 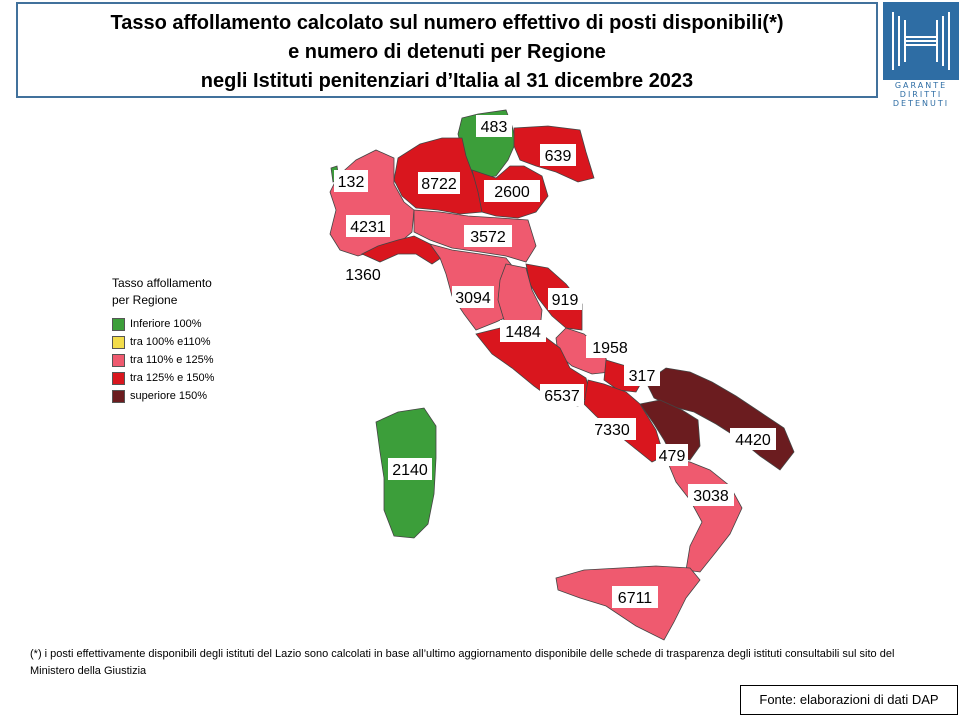 I want to click on region-label-liguria: 1360, so click(x=363, y=275).